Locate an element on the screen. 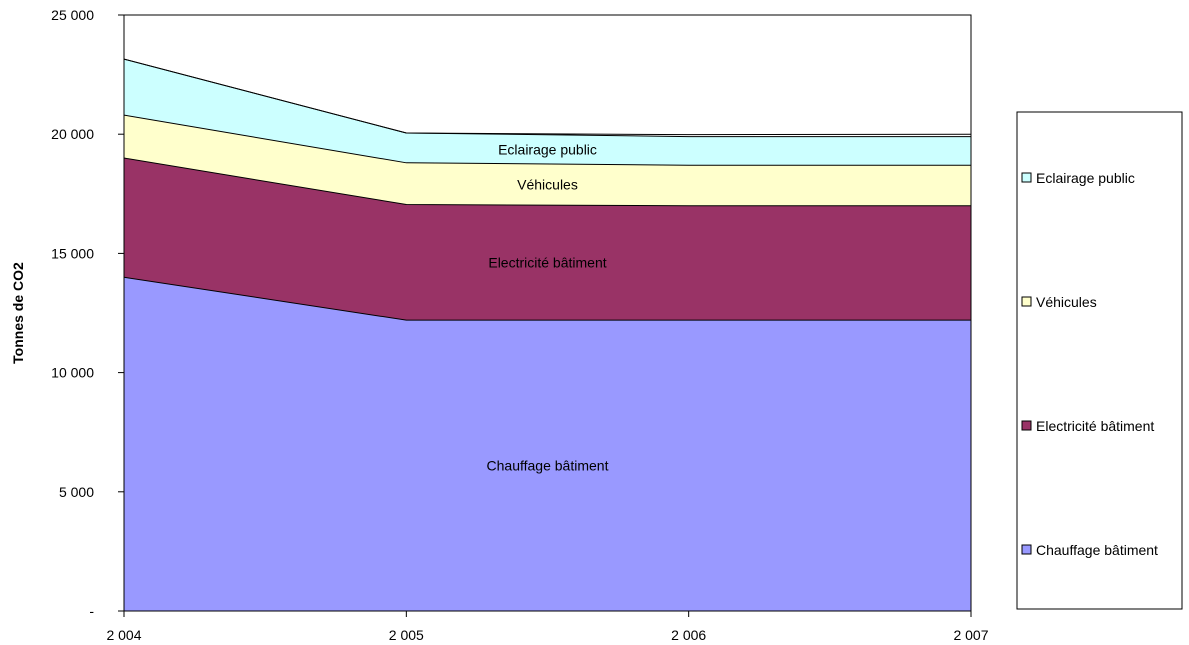 Image resolution: width=1189 pixels, height=645 pixels. area-label: Chauffage bâtiment is located at coordinates (548, 466).